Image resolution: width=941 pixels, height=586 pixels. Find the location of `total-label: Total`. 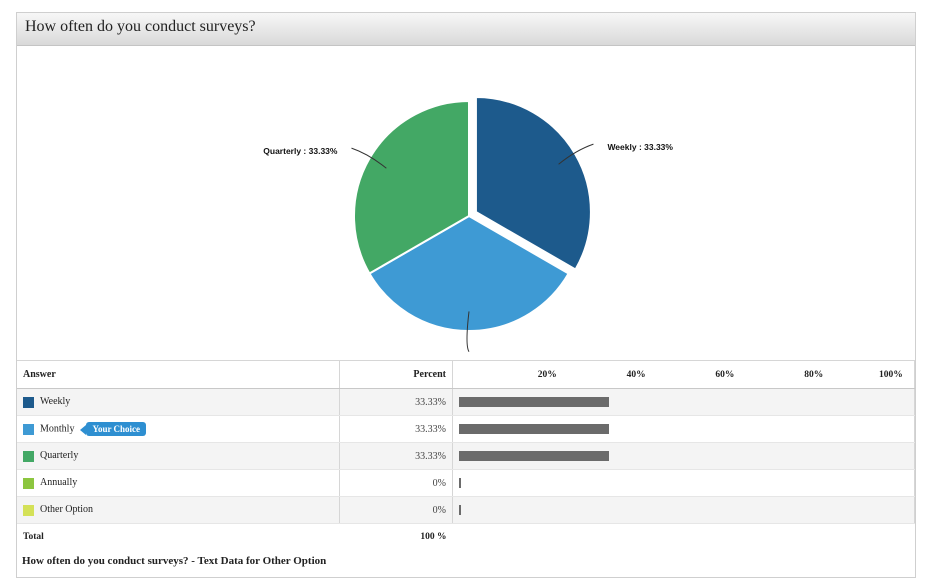

total-label: Total is located at coordinates (33, 537).